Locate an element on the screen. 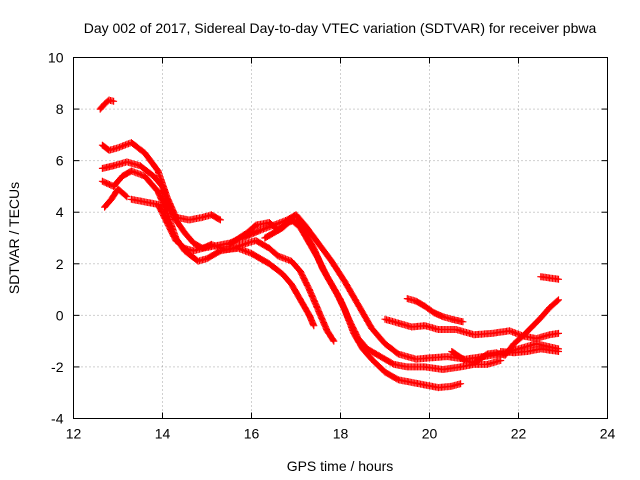 This screenshot has height=480, width=640. y-tick-label: 0 is located at coordinates (60, 315).